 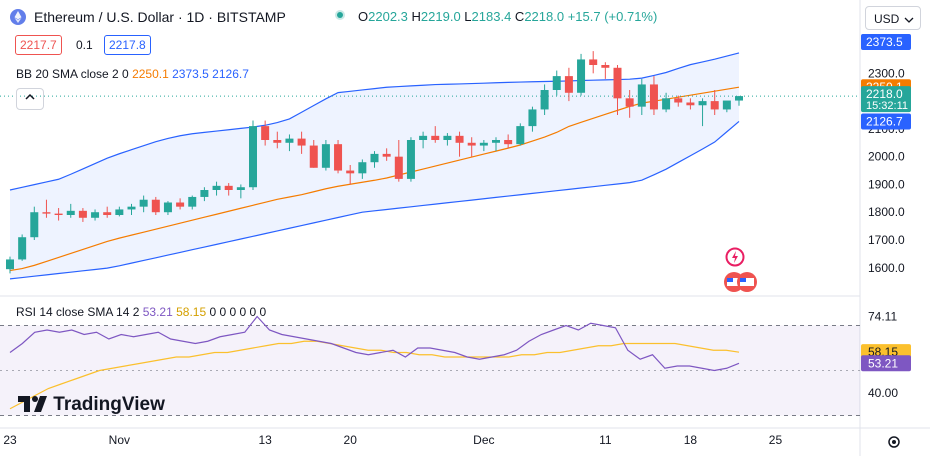 I want to click on chevron-up-icon, so click(x=30, y=96).